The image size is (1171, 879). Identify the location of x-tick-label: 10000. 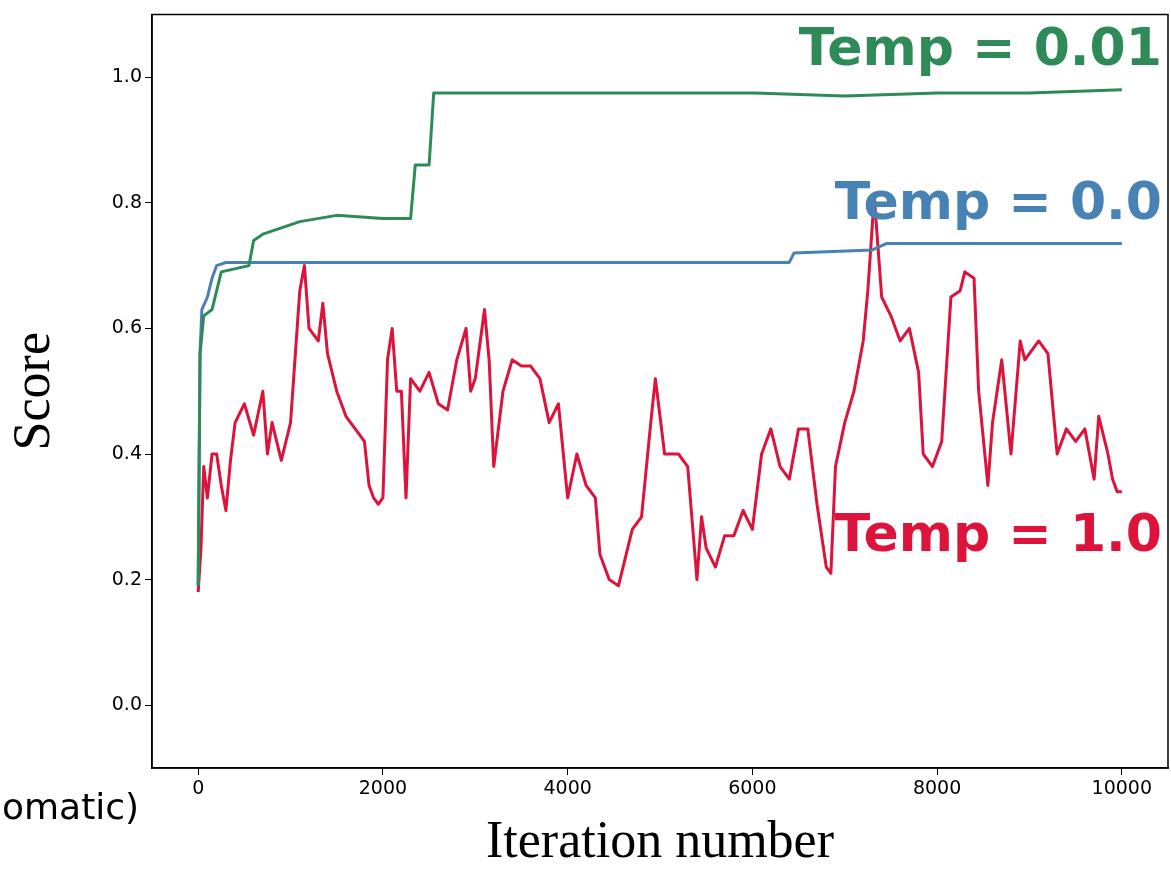
(1122, 787).